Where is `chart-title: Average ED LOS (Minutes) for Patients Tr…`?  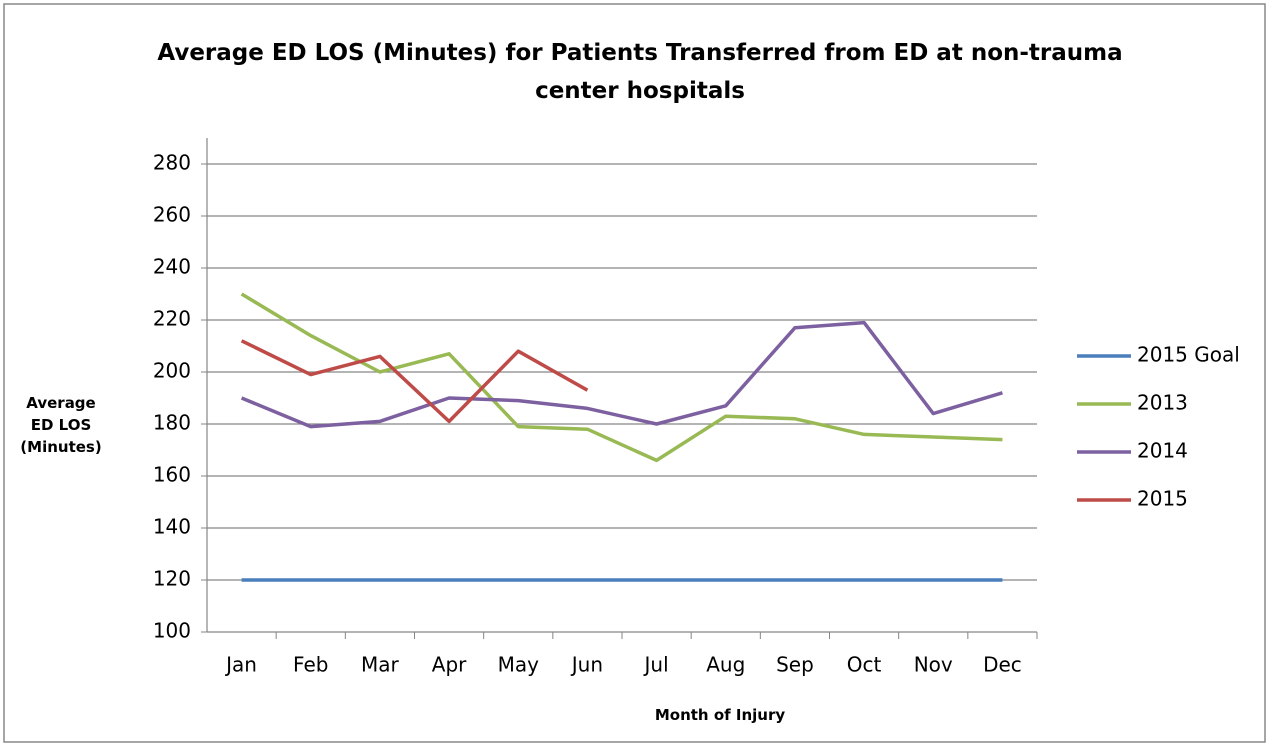
chart-title: Average ED LOS (Minutes) for Patients Tr… is located at coordinates (640, 72).